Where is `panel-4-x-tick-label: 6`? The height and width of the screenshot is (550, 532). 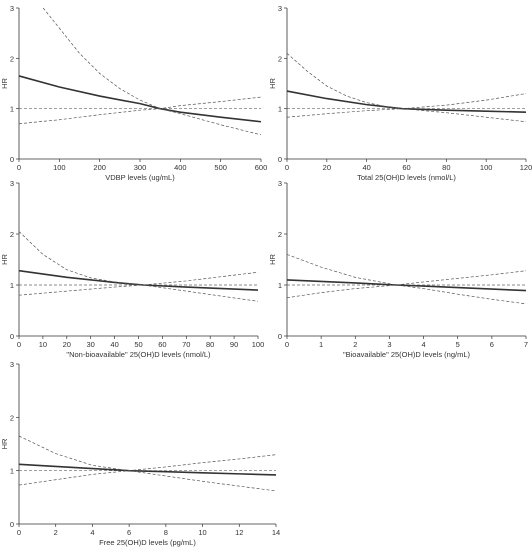
panel-4-x-tick-label: 6 is located at coordinates (492, 344).